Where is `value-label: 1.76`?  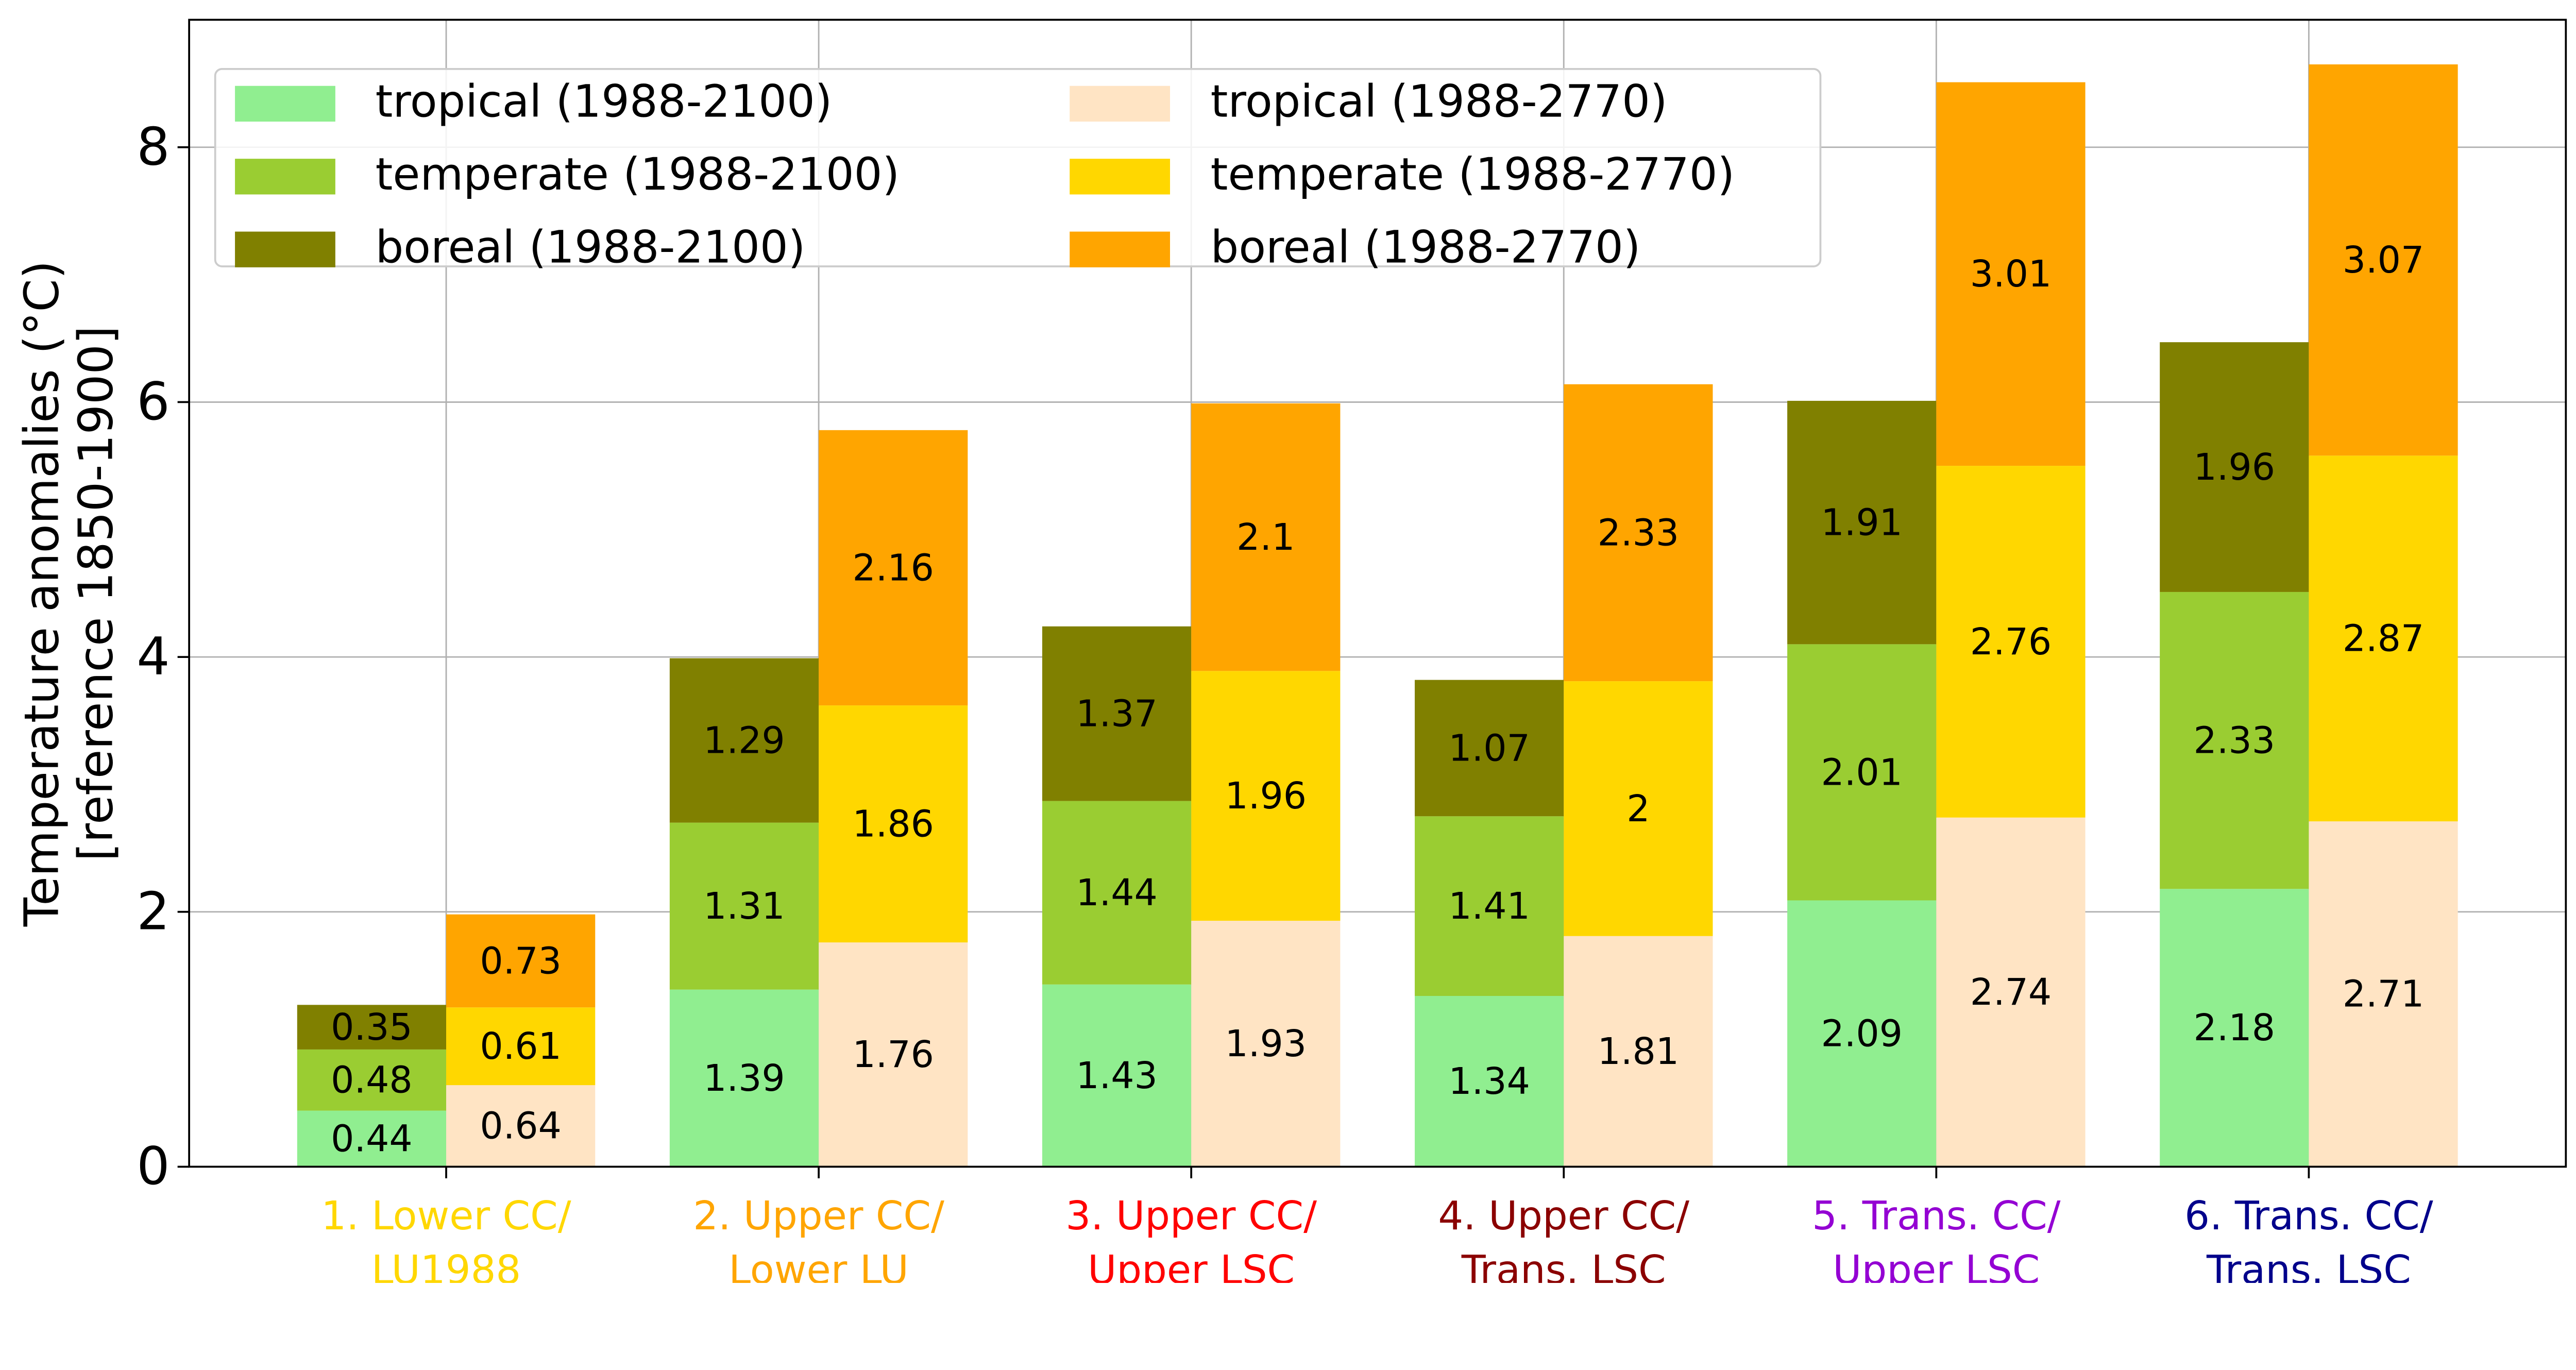 value-label: 1.76 is located at coordinates (893, 1054).